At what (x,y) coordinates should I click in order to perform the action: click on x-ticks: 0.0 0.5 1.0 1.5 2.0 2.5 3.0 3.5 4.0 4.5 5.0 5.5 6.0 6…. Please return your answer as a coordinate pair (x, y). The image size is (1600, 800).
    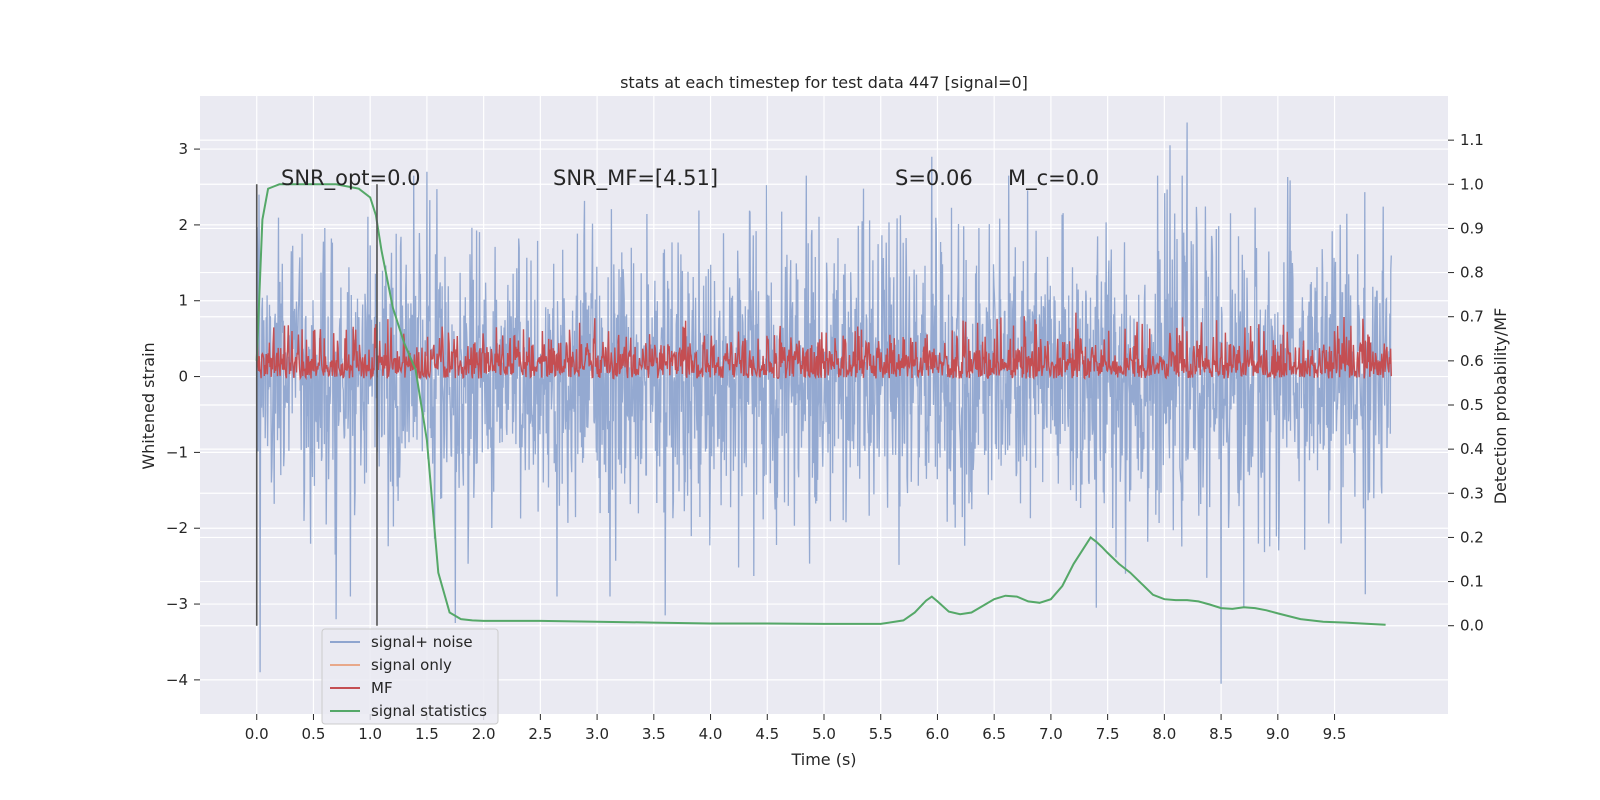
    Looking at the image, I should click on (796, 728).